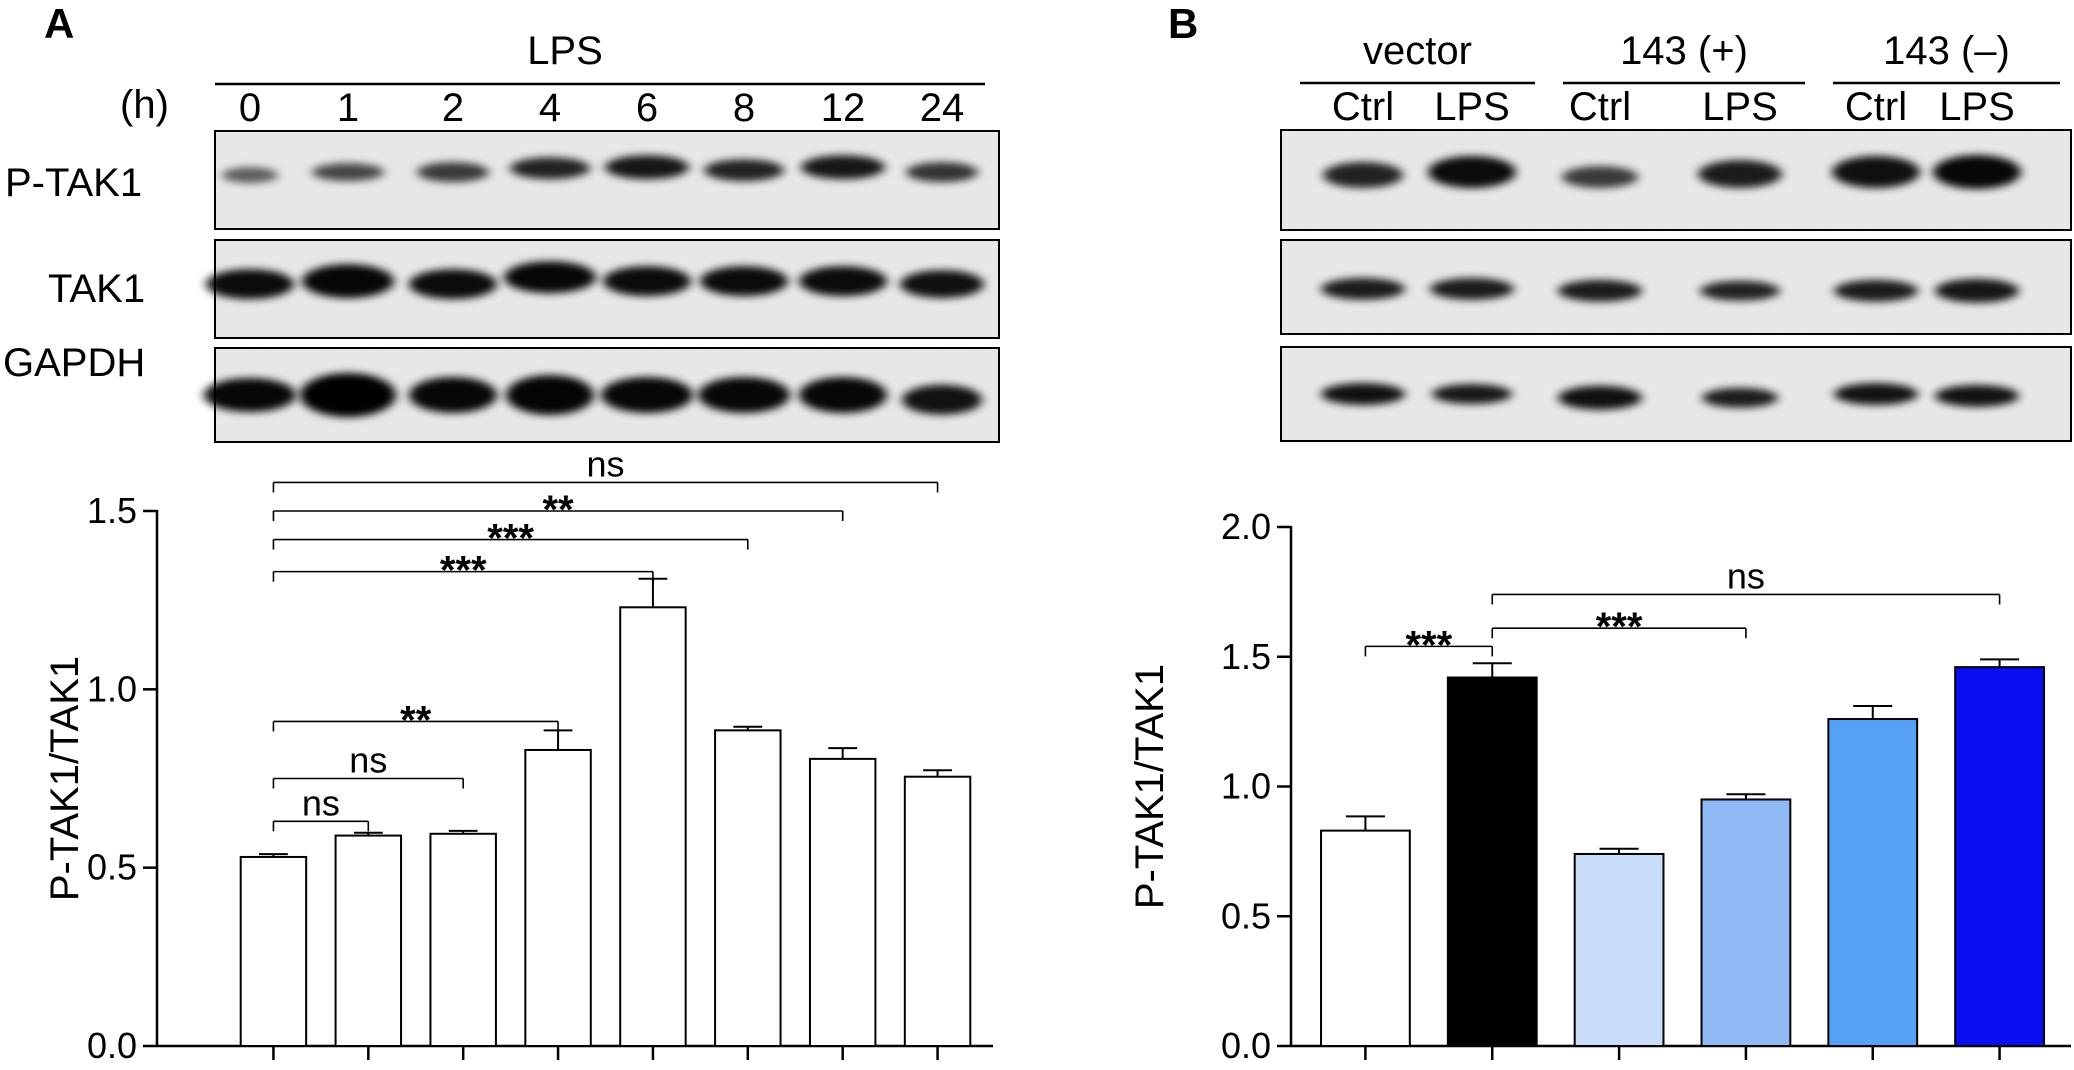 This screenshot has height=1070, width=2074. I want to click on lane-labels: Ctrl LPS Ctrl LPS Ctrl LPS, so click(1673, 107).